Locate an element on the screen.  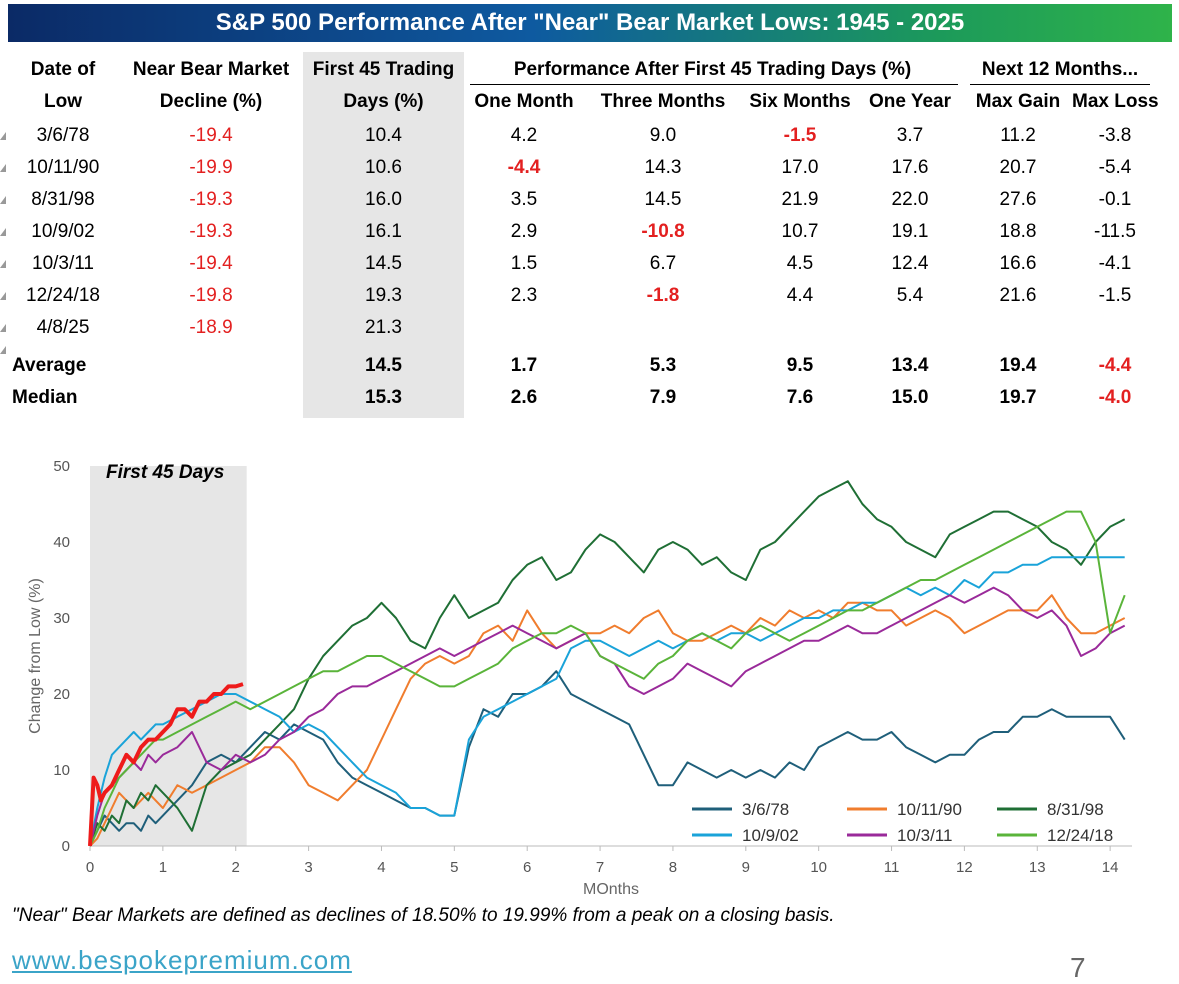
x-tick-label: 9 is located at coordinates (746, 867).